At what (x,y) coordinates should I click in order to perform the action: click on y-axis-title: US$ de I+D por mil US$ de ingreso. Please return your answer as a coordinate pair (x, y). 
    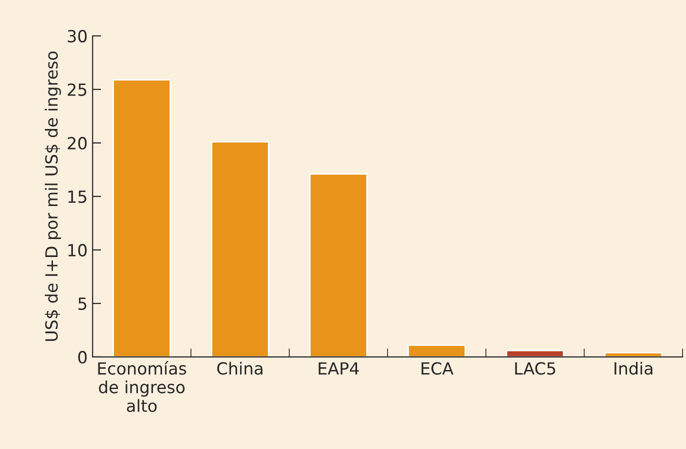
    Looking at the image, I should click on (52, 196).